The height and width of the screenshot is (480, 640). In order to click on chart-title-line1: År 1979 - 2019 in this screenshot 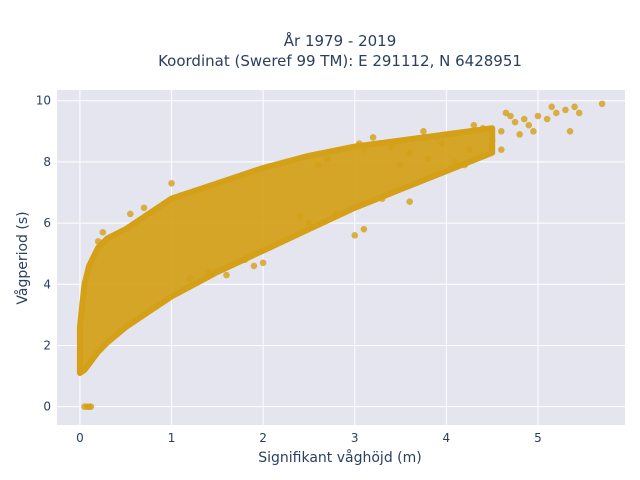, I will do `click(340, 40)`.